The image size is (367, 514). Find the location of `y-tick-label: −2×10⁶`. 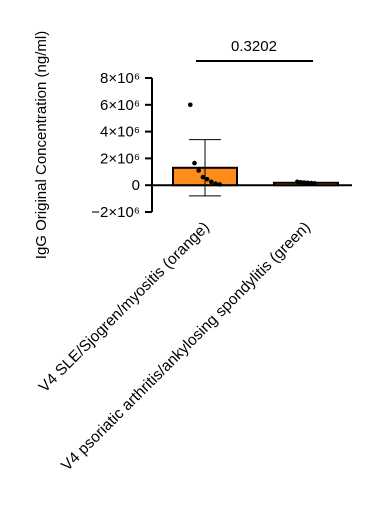

y-tick-label: −2×10⁶ is located at coordinates (115, 212).